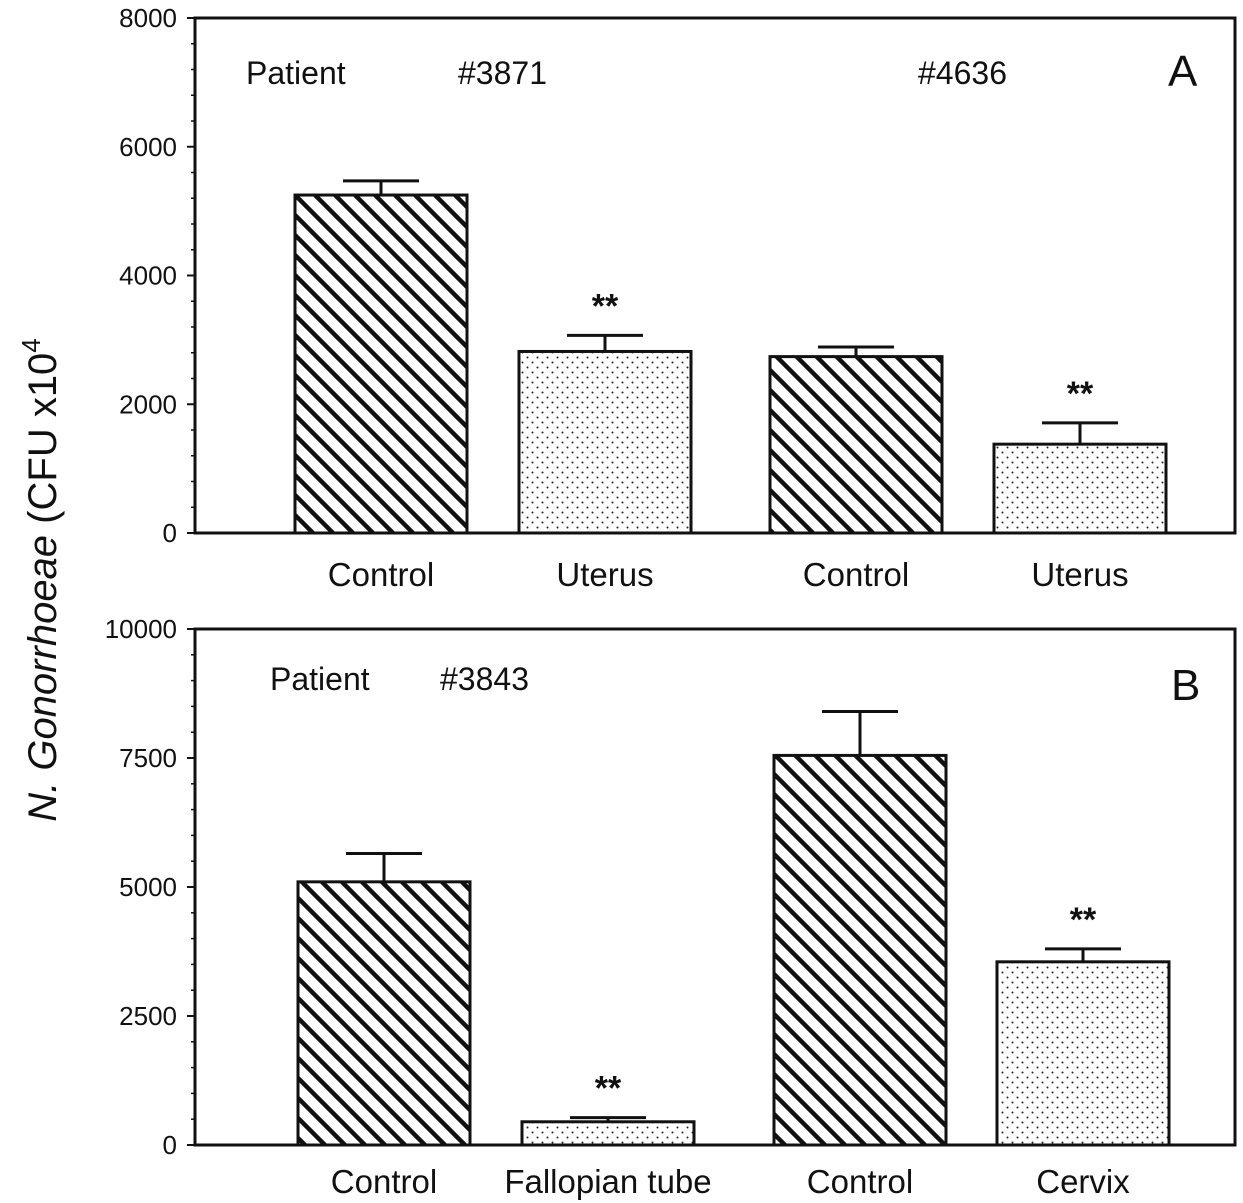  I want to click on panel-b-annotation-patient-3843: #3843, so click(484, 679).